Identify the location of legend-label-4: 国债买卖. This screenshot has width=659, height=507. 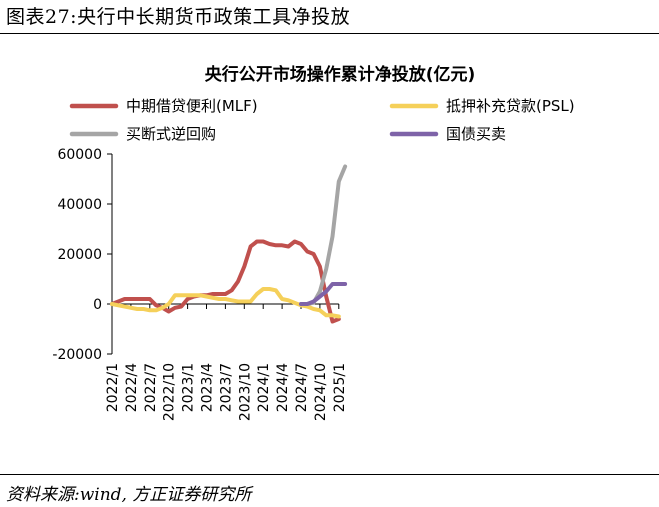
(476, 134).